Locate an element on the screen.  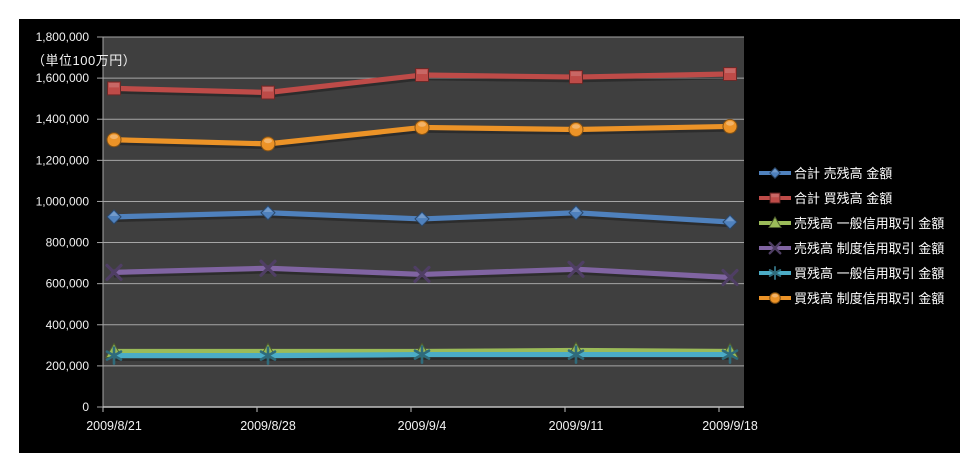
circle-marker-icon is located at coordinates (775, 297).